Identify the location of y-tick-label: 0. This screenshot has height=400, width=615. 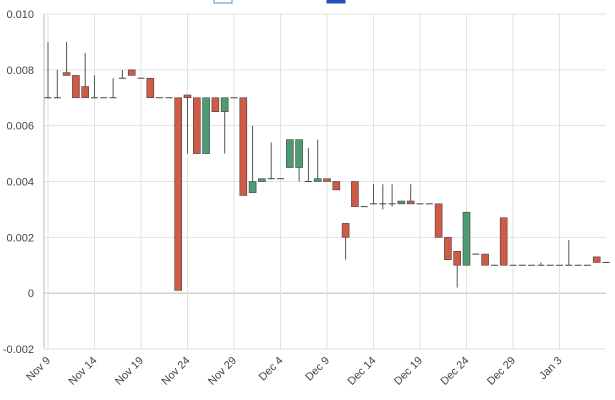
(31, 294).